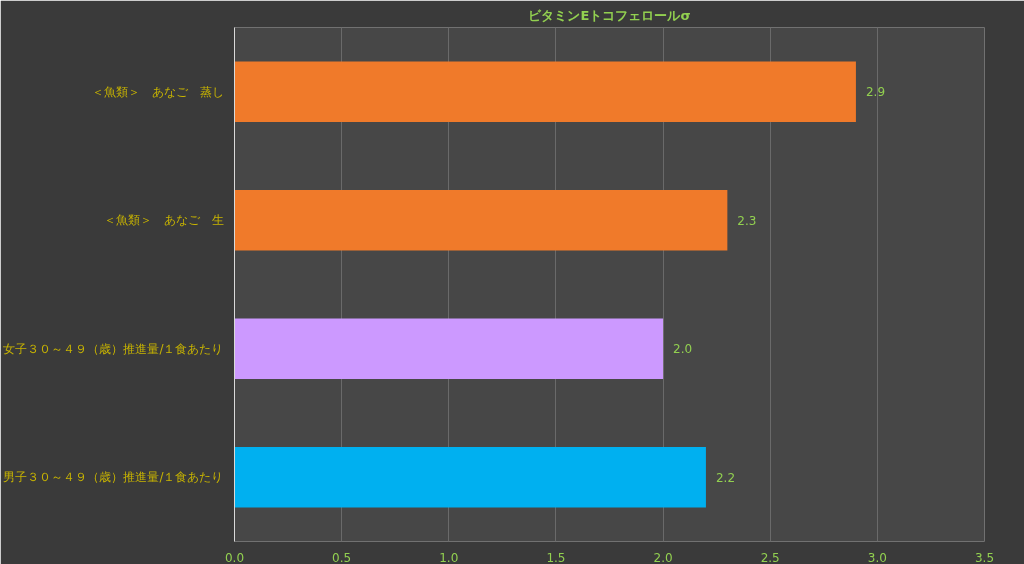  Describe the element at coordinates (609, 15) in the screenshot. I see `chart-title: ビタミンEトコフェロールσ` at that location.